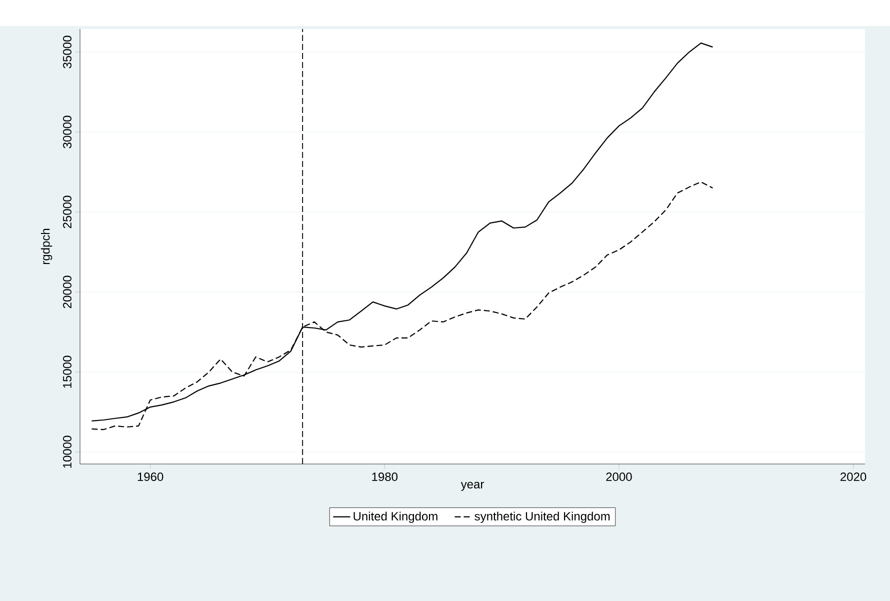 This screenshot has width=890, height=601. I want to click on x-tick-label: 2000, so click(619, 477).